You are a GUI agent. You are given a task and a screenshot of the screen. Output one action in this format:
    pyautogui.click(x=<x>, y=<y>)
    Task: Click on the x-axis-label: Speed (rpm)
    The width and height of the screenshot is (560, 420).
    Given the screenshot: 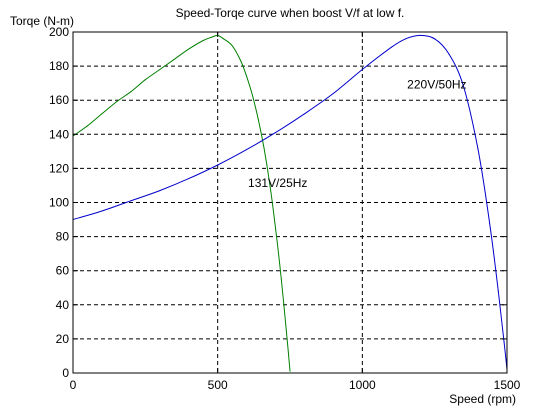 What is the action you would take?
    pyautogui.click(x=482, y=399)
    